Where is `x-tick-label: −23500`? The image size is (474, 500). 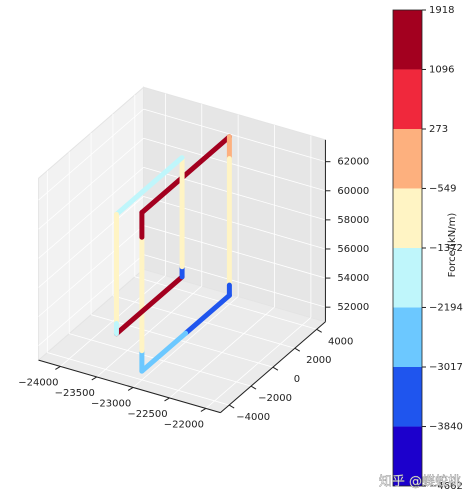 x-tick-label: −23500 is located at coordinates (75, 393).